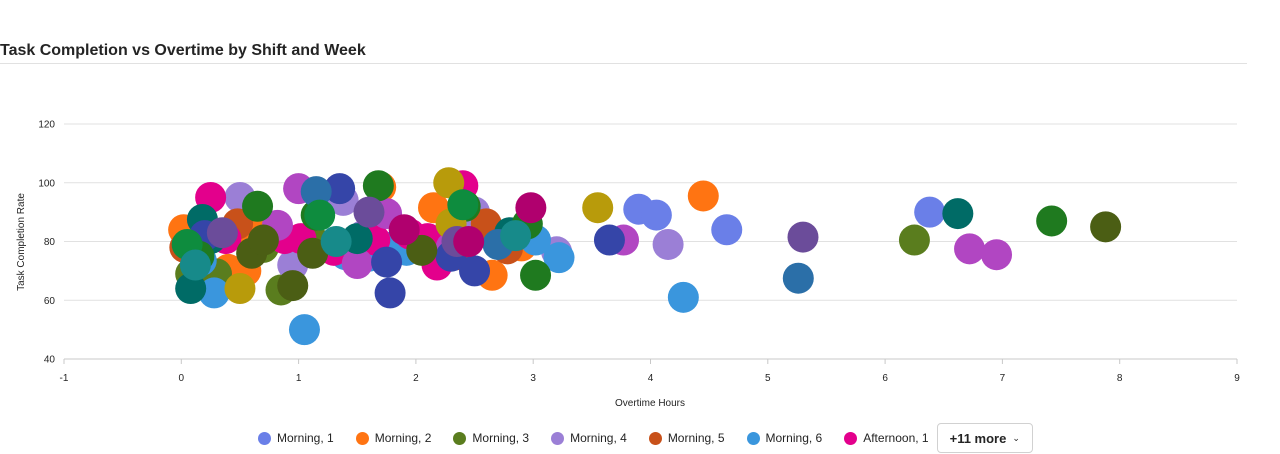 The image size is (1280, 454). What do you see at coordinates (299, 378) in the screenshot?
I see `x-tick-label: 1` at bounding box center [299, 378].